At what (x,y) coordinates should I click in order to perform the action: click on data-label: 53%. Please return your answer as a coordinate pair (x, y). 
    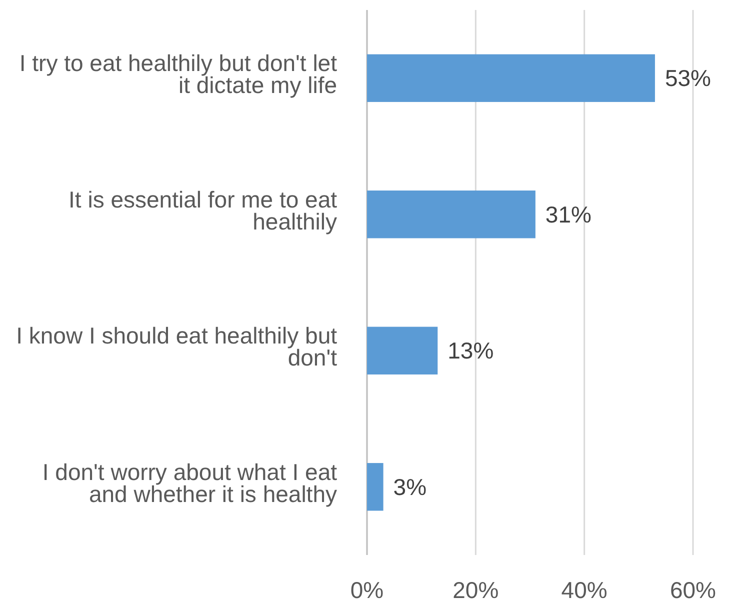
    Looking at the image, I should click on (688, 78).